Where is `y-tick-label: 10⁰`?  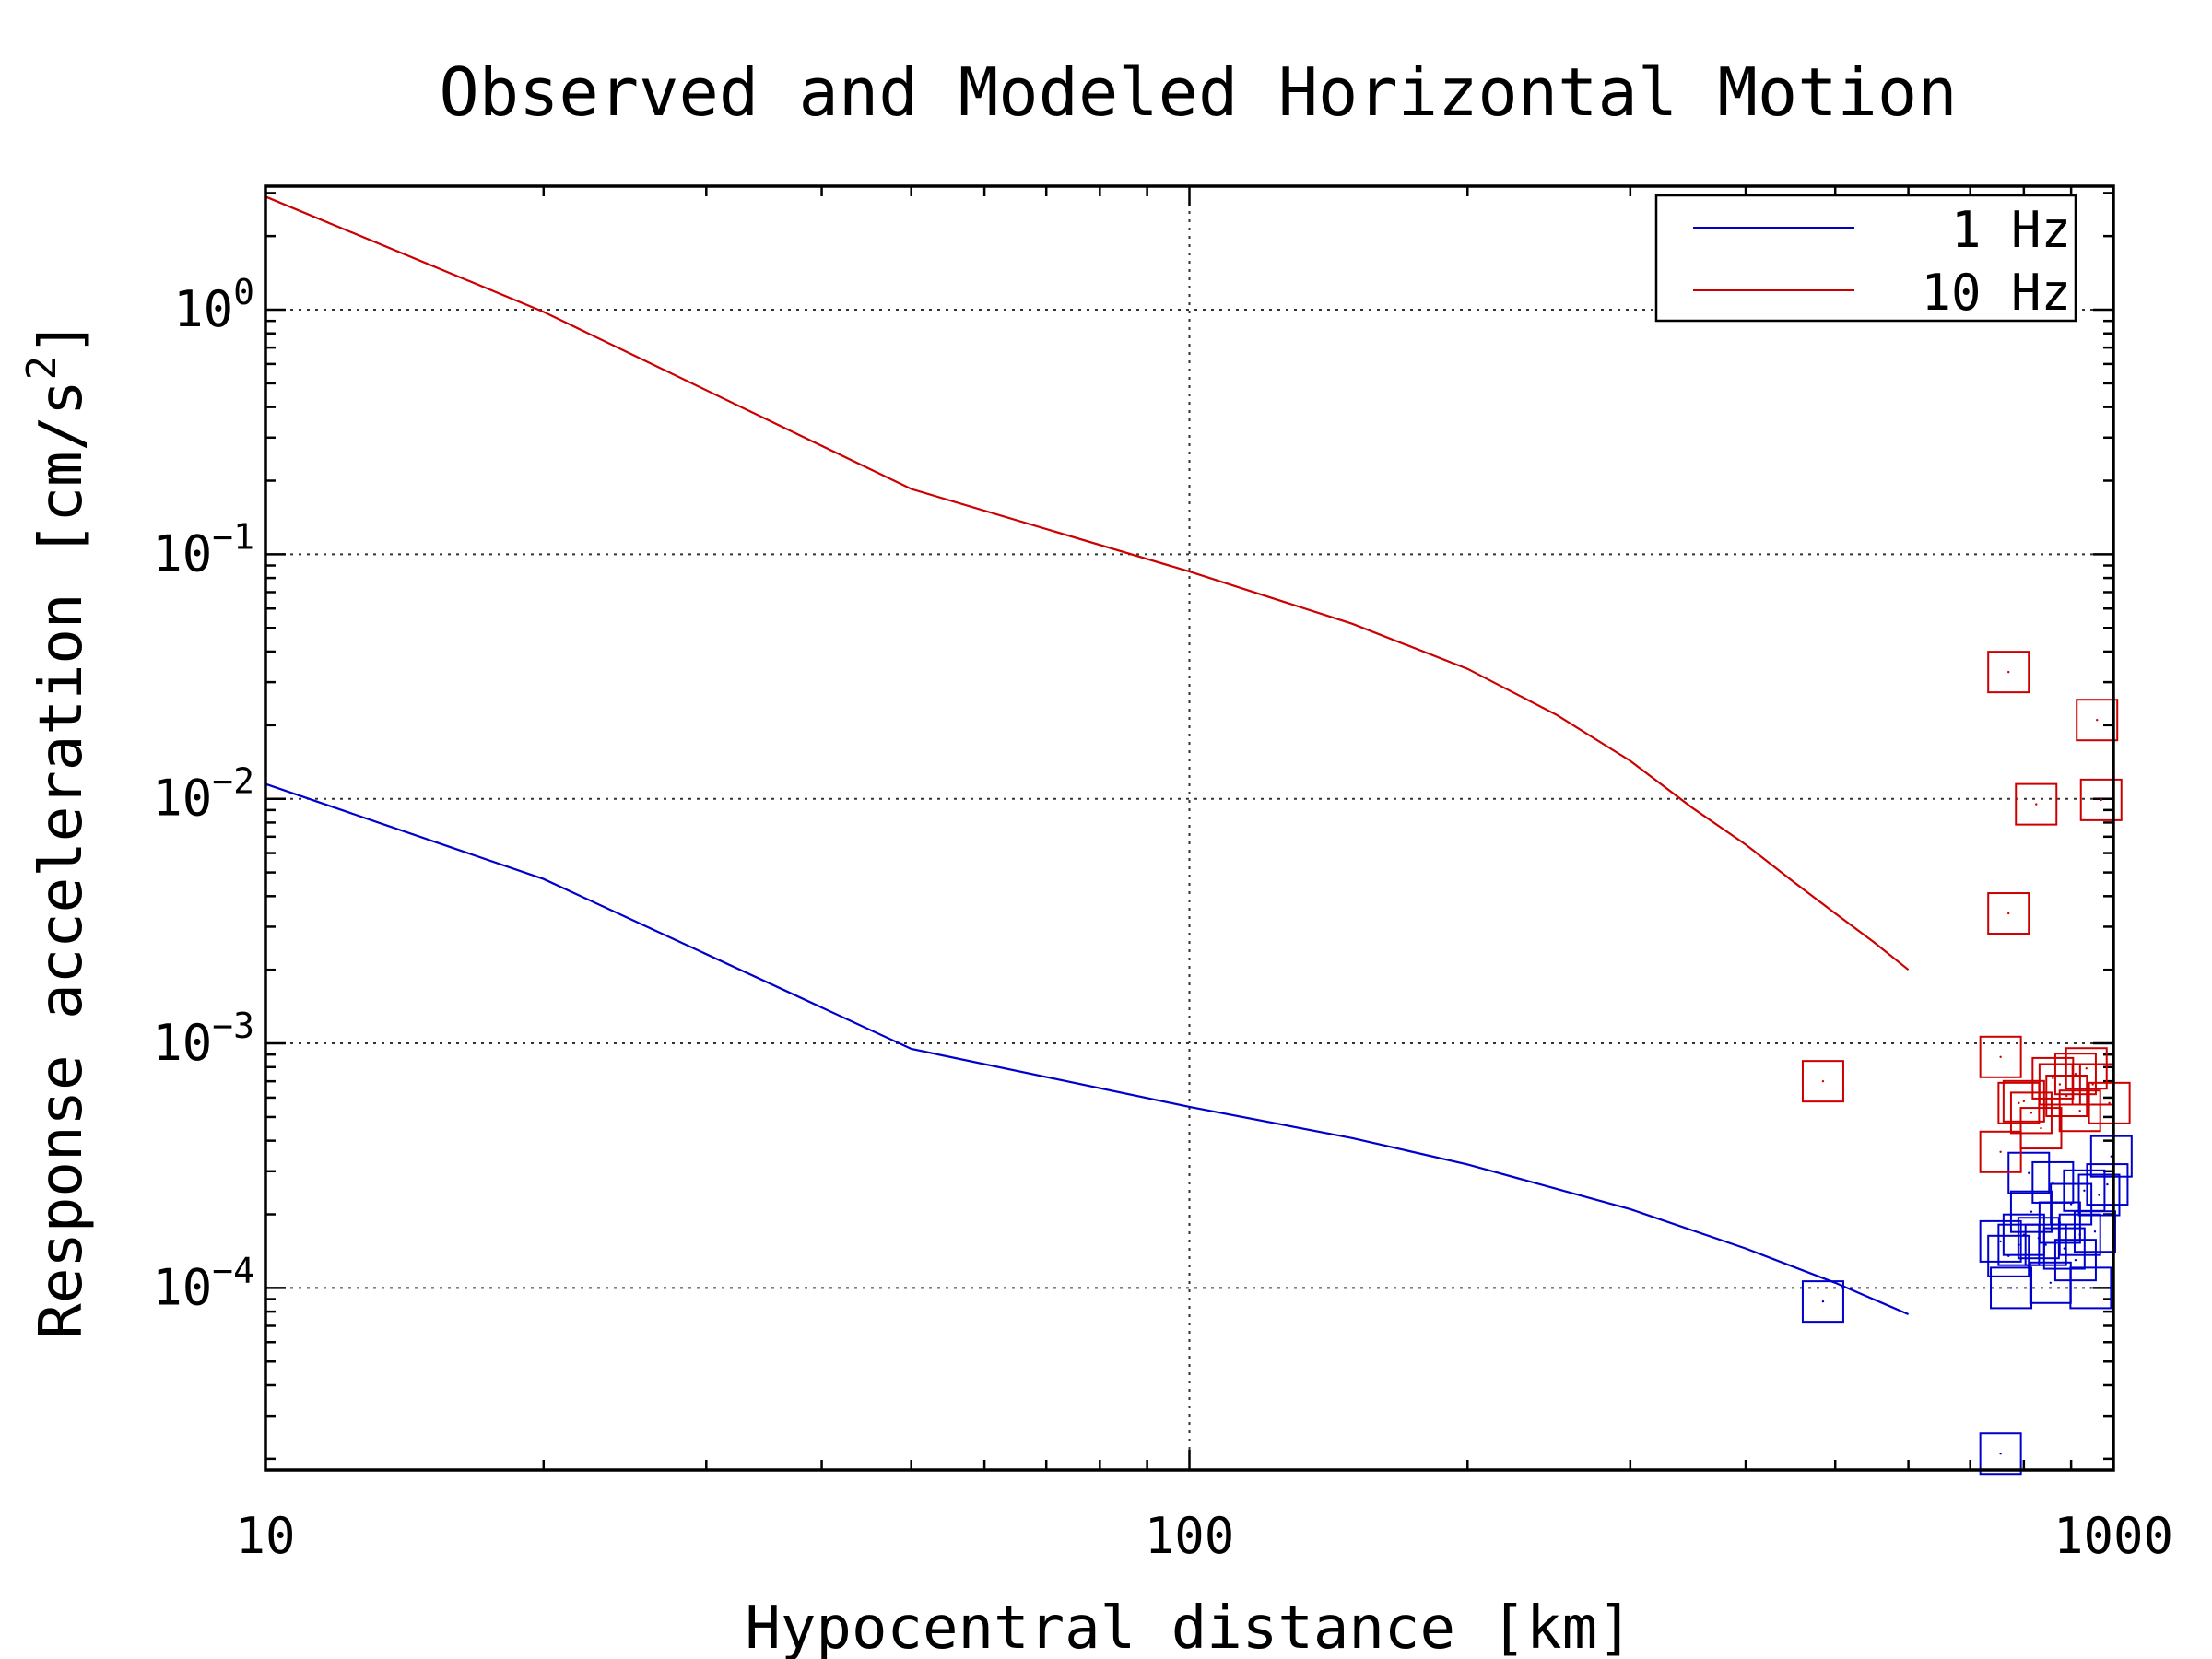 y-tick-label: 10⁰ is located at coordinates (213, 305).